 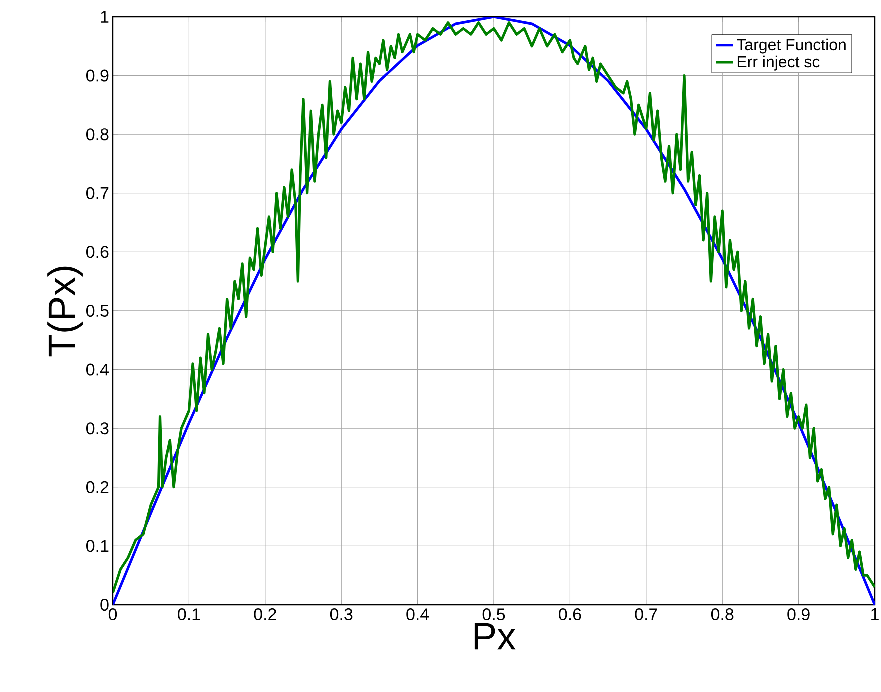 I want to click on y-tick-label: 0.2, so click(x=97, y=487).